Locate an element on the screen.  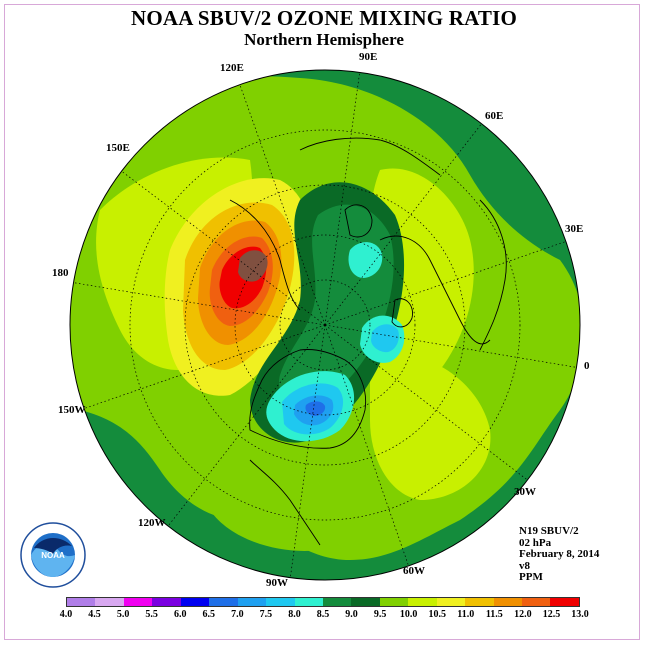
lon-label-30w: 30W is located at coordinates (525, 492).